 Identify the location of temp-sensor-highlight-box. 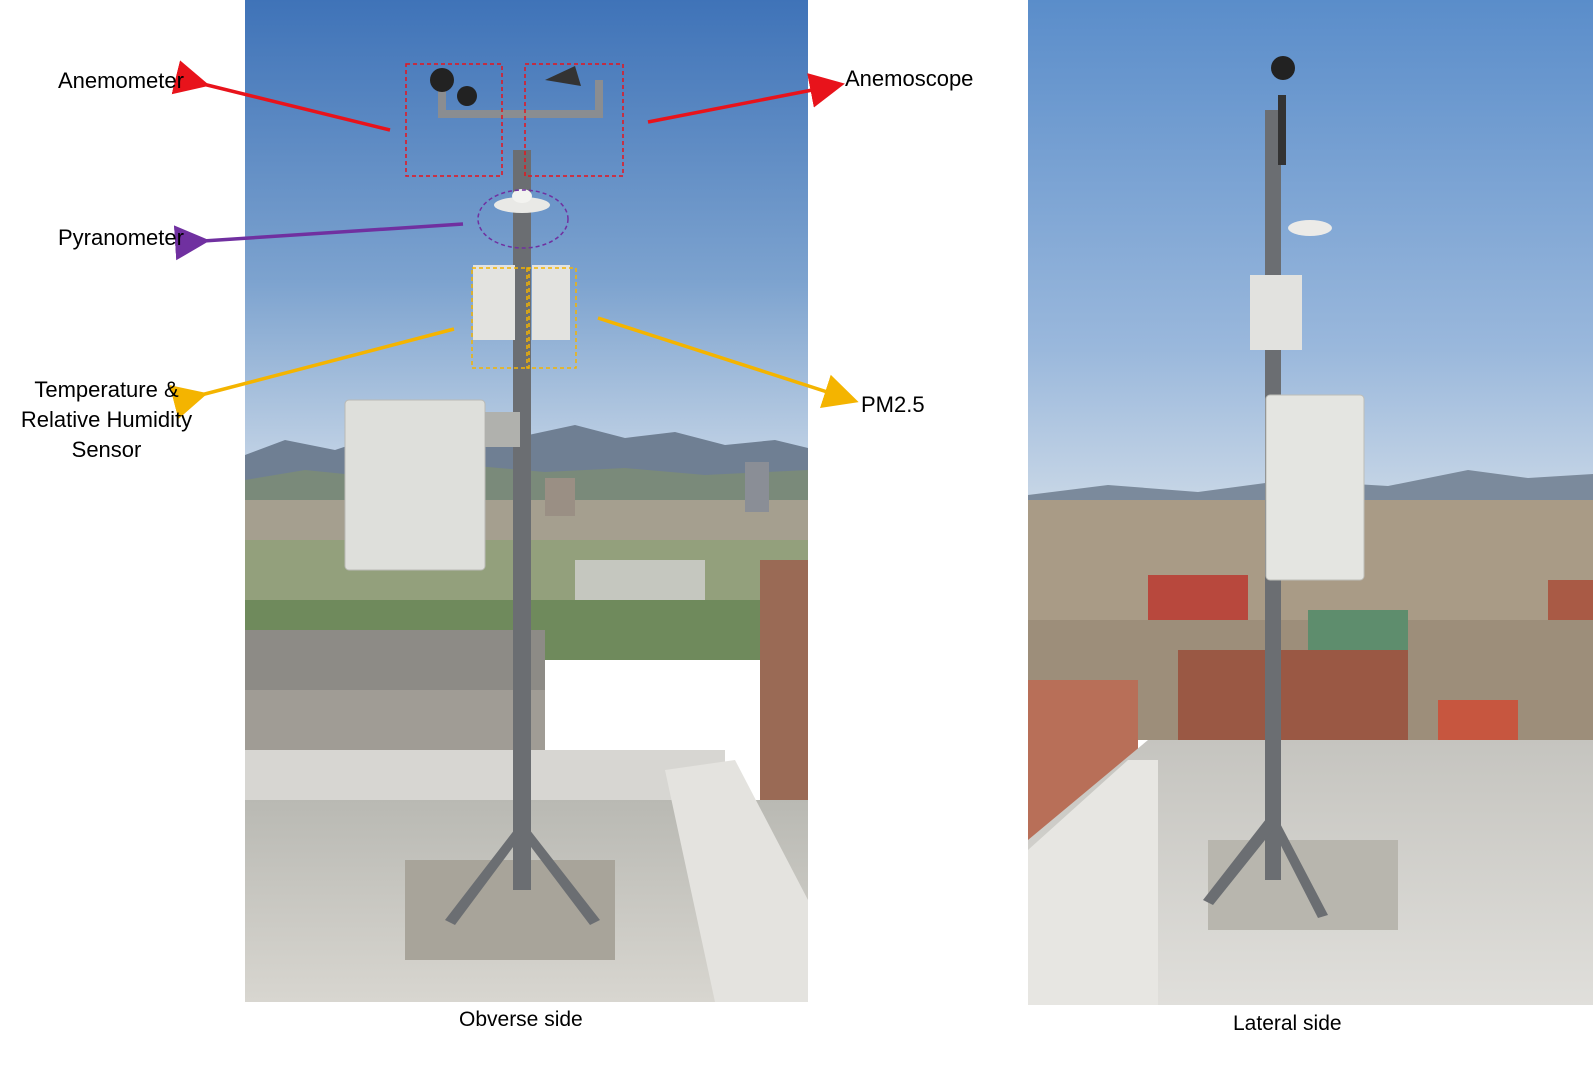
(500, 318).